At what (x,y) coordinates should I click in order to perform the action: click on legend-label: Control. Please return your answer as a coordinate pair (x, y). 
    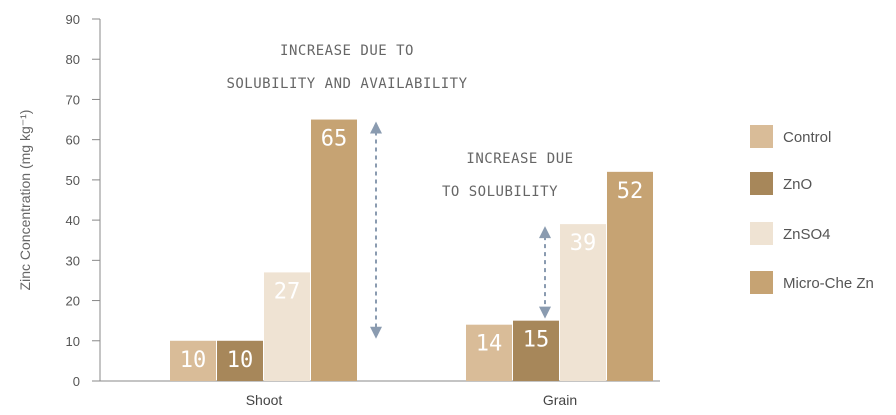
    Looking at the image, I should click on (807, 137).